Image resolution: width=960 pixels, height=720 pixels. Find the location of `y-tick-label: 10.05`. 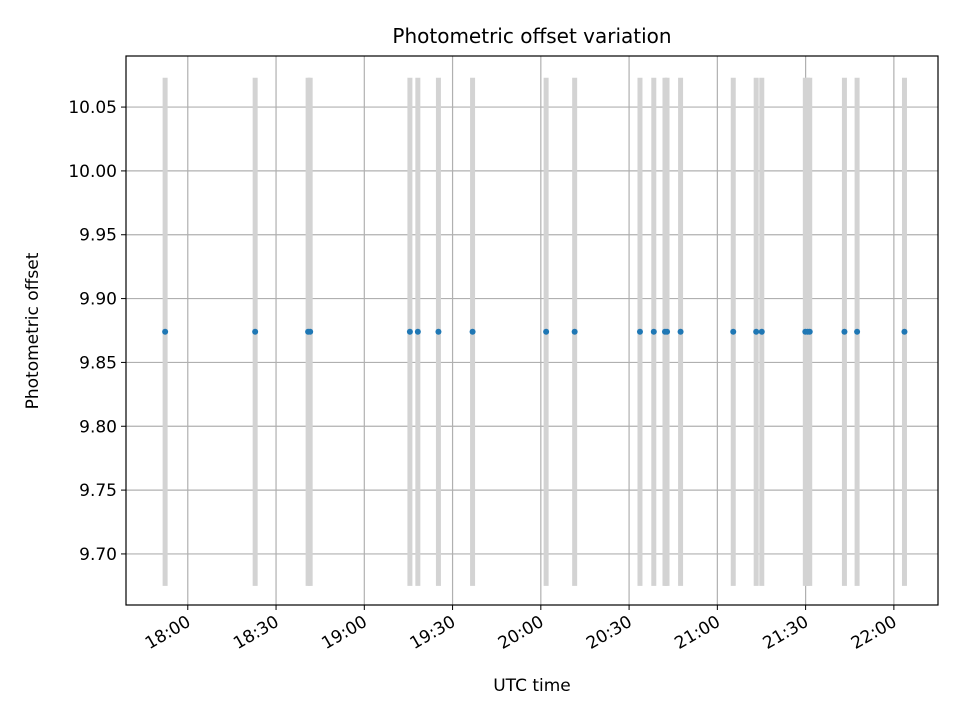

y-tick-label: 10.05 is located at coordinates (92, 108).